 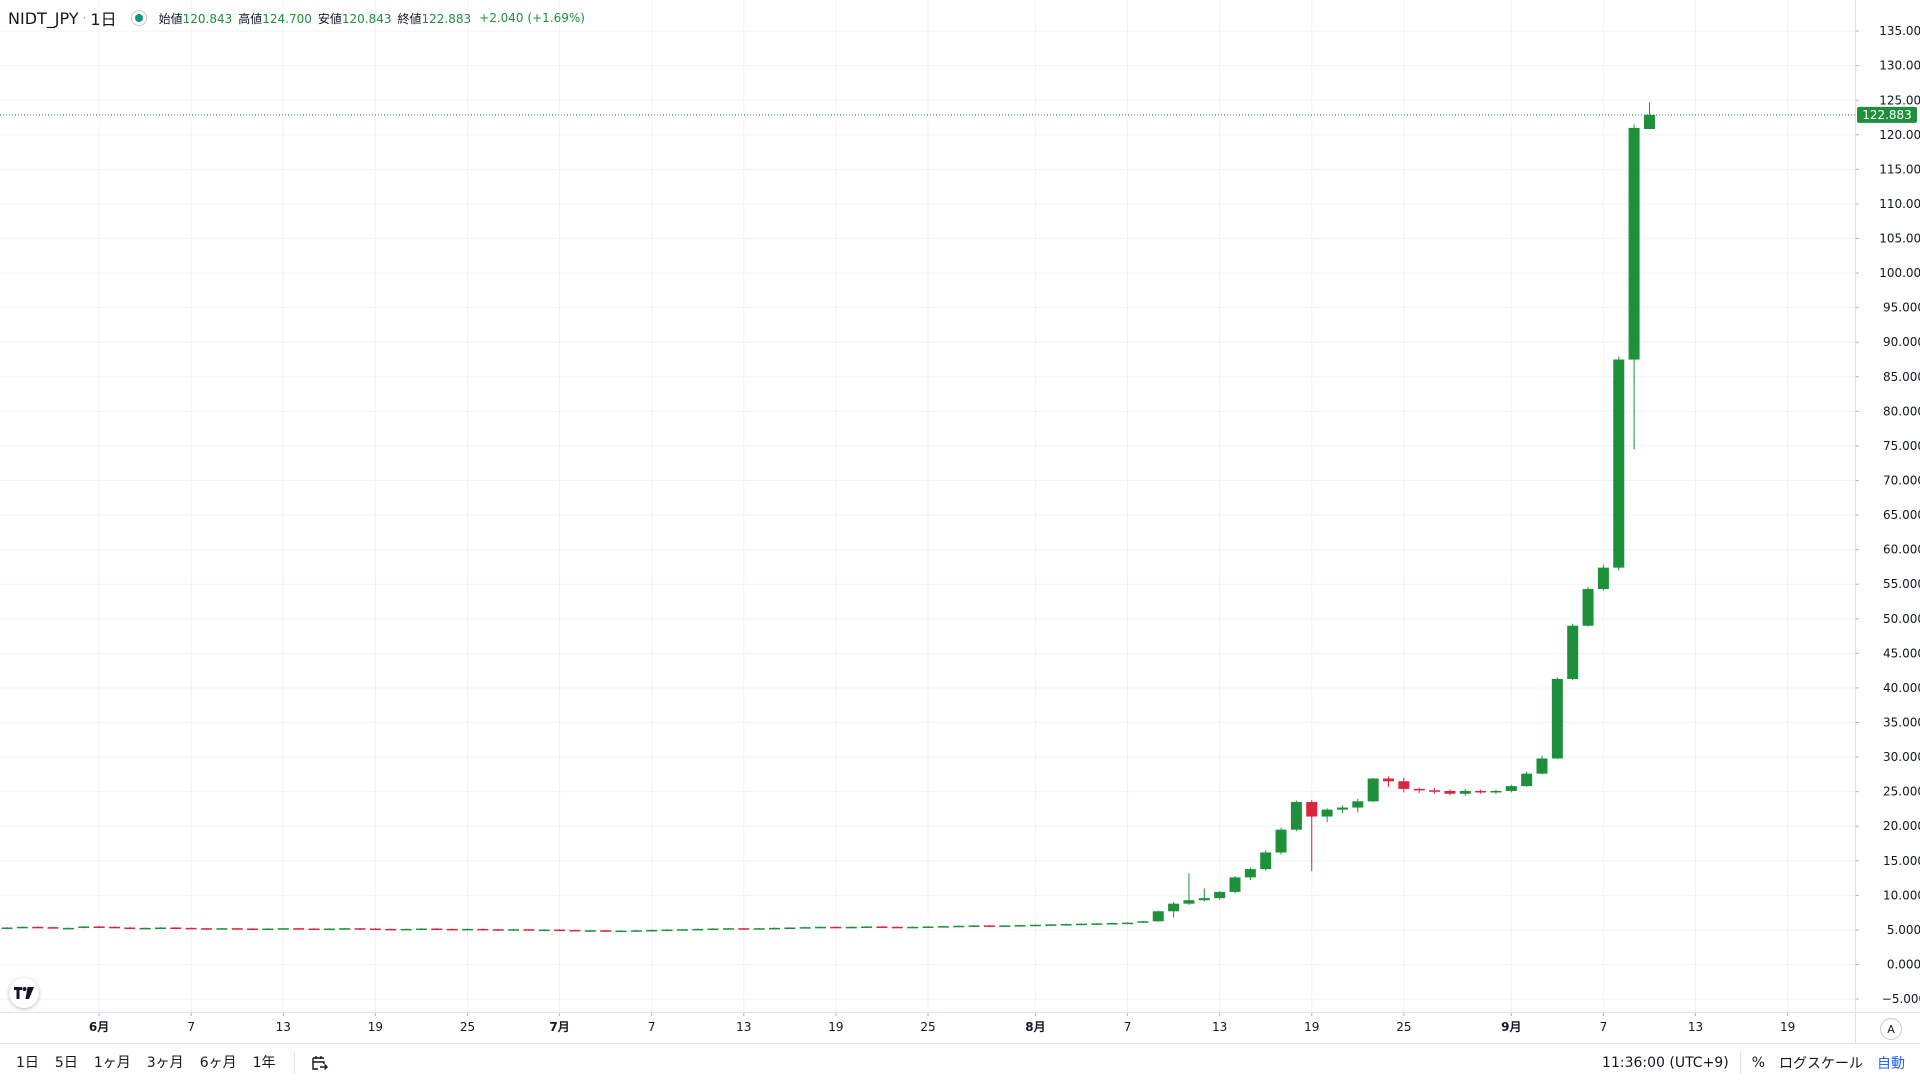 I want to click on range-1y-button: 1年, so click(x=264, y=1062).